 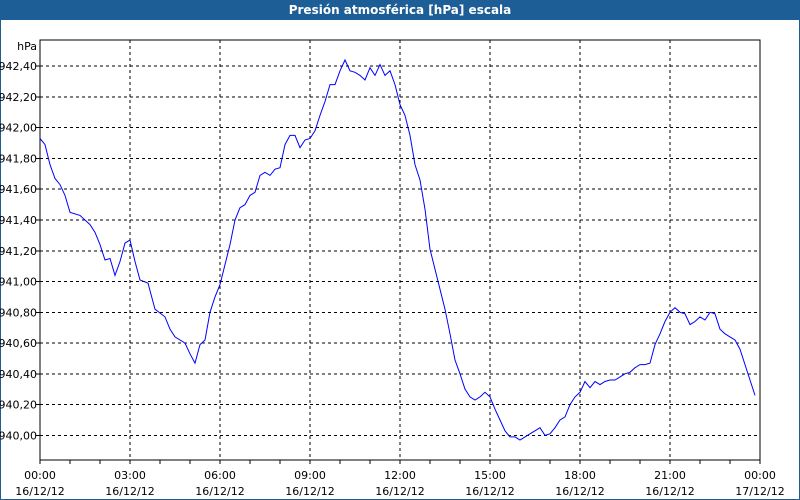 I want to click on y-tick-label: 940,80, so click(x=18, y=312).